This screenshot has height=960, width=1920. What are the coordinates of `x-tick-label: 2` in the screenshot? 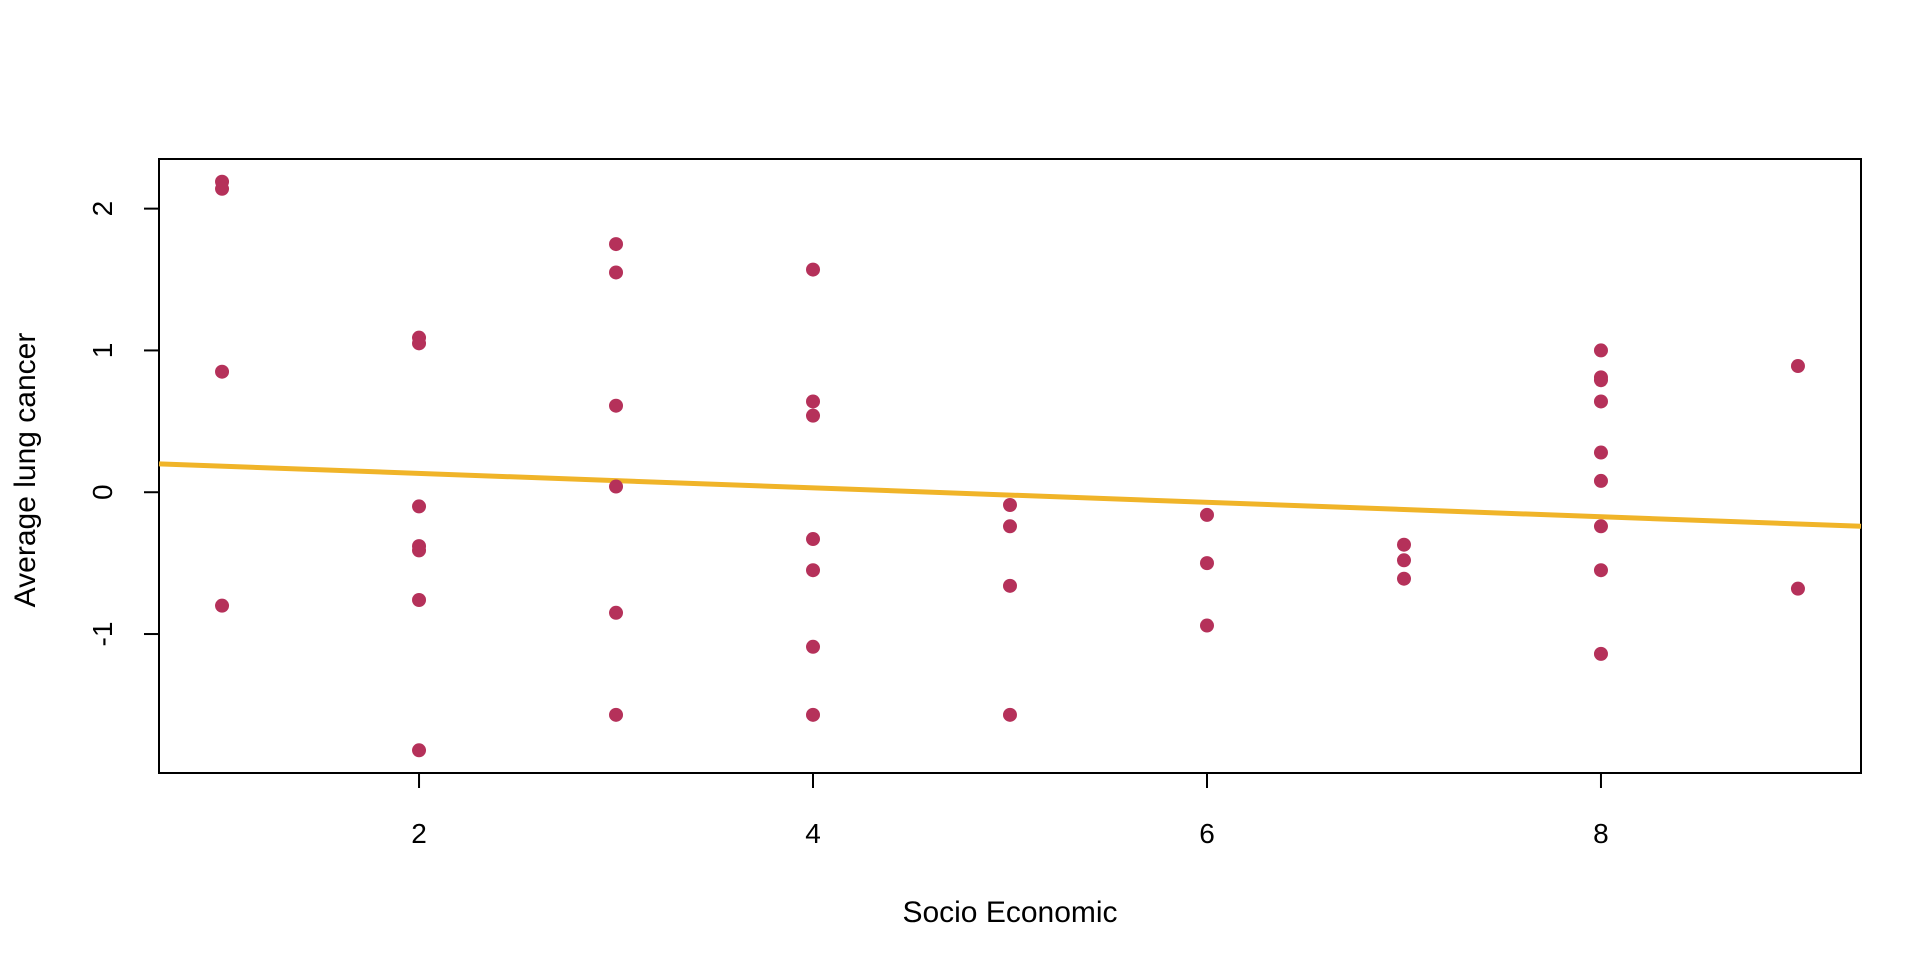 It's located at (419, 833).